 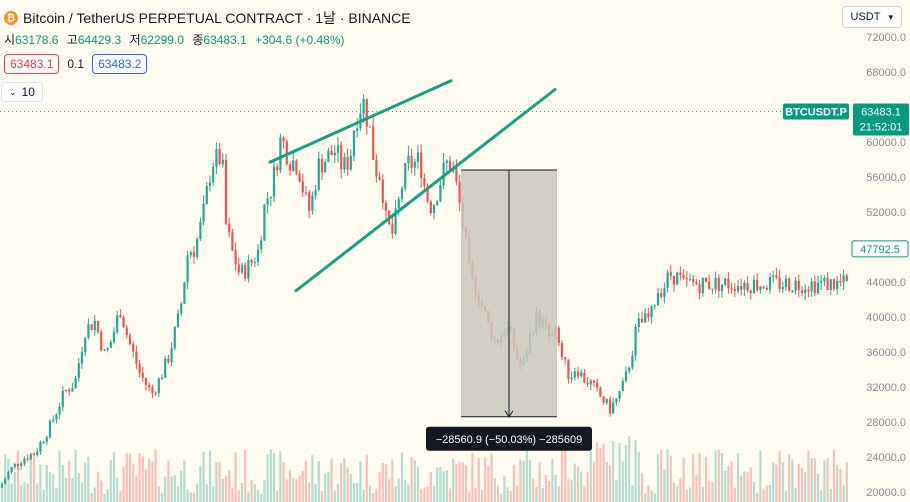 I want to click on price-tick-label: 40000.0, so click(x=886, y=318).